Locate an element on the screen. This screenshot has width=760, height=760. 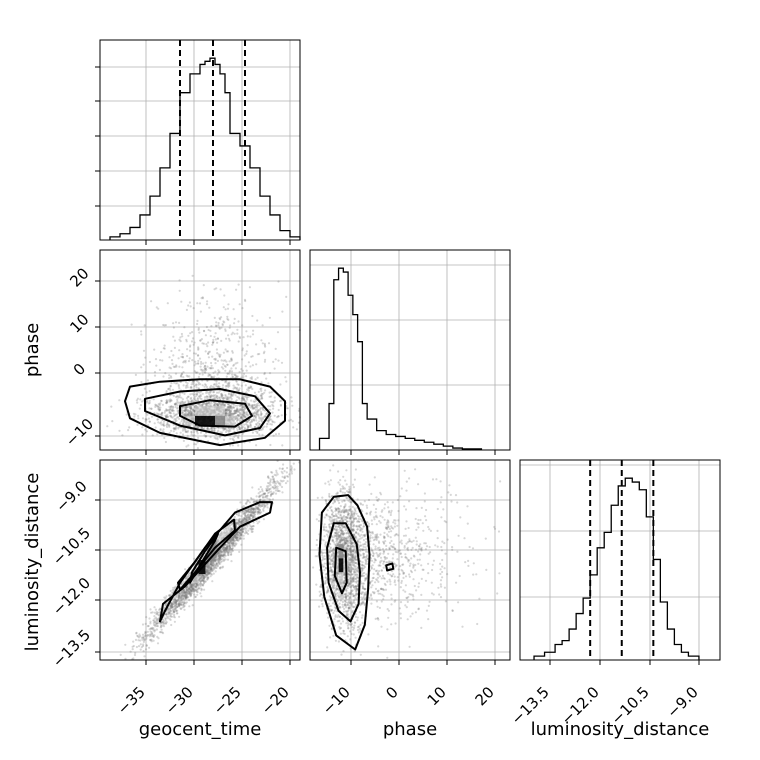
hist-phase-frame is located at coordinates (410, 350).